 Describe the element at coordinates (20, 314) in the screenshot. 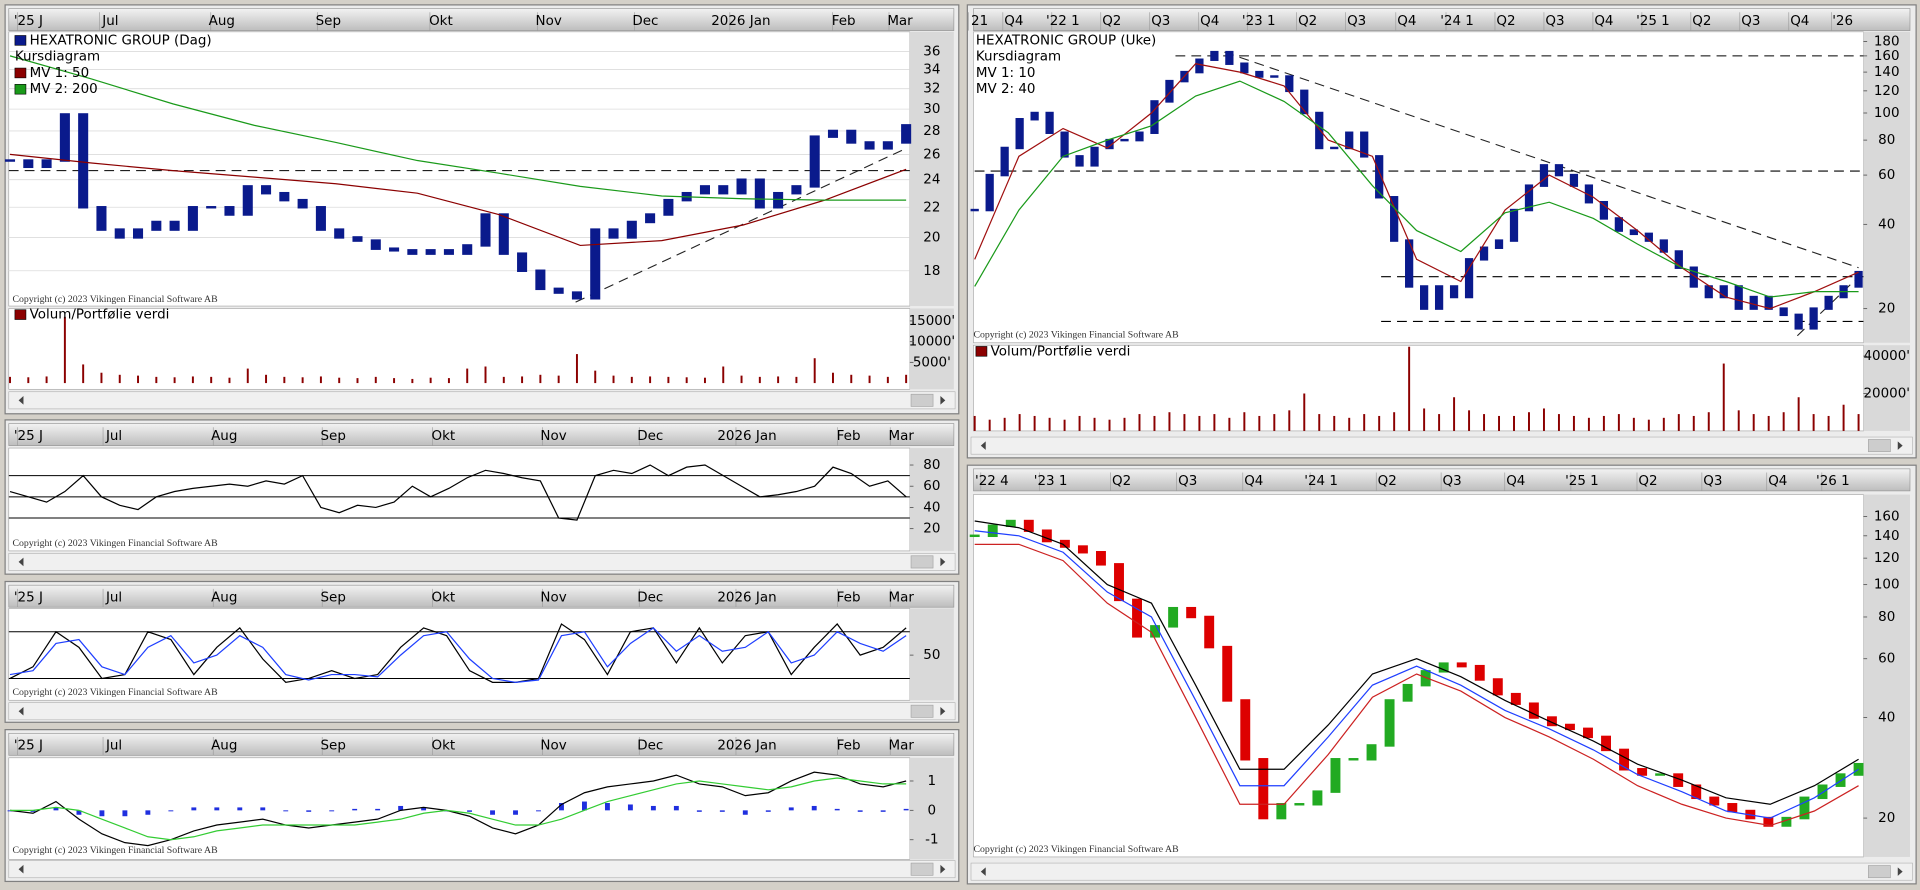

I see `legend-swatch` at that location.